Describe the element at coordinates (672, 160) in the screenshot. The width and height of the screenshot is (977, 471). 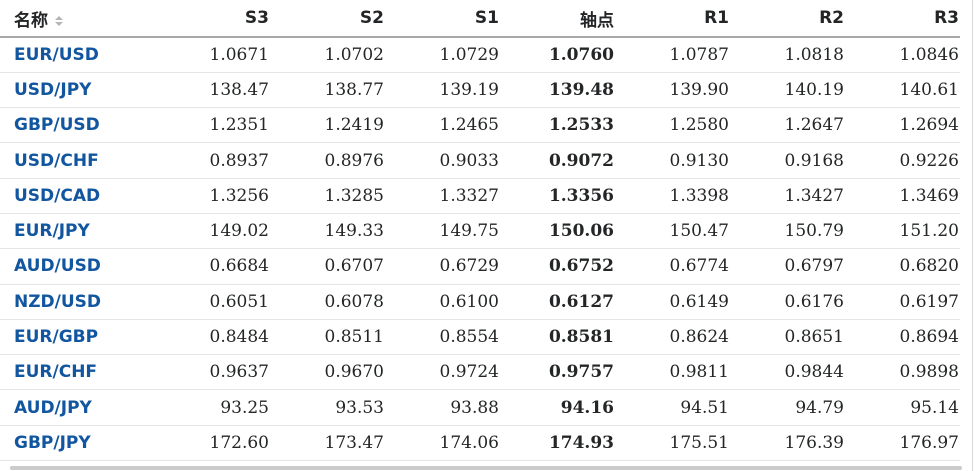
I see `r1-value: 0.9130` at that location.